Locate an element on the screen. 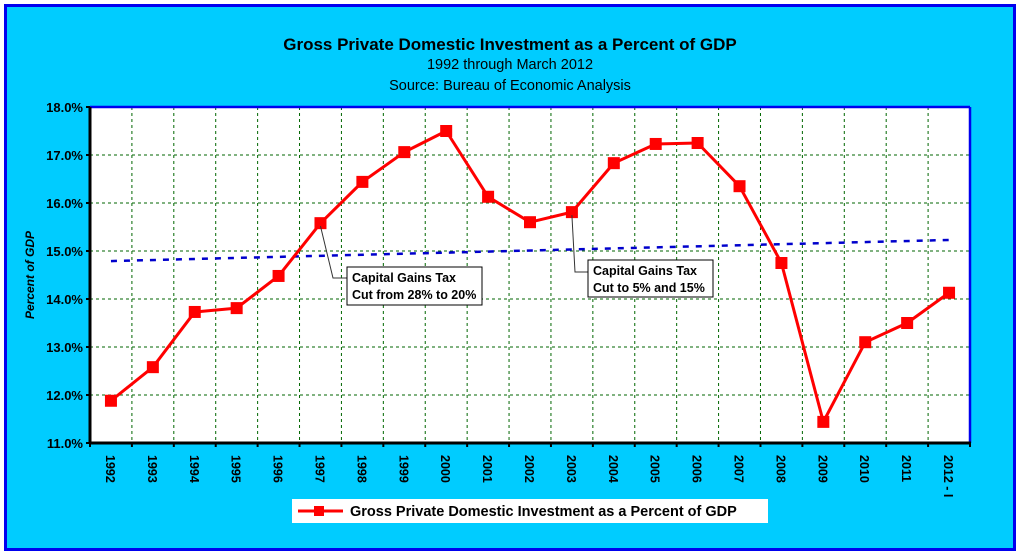  x-tick-label: 2002 is located at coordinates (529, 469).